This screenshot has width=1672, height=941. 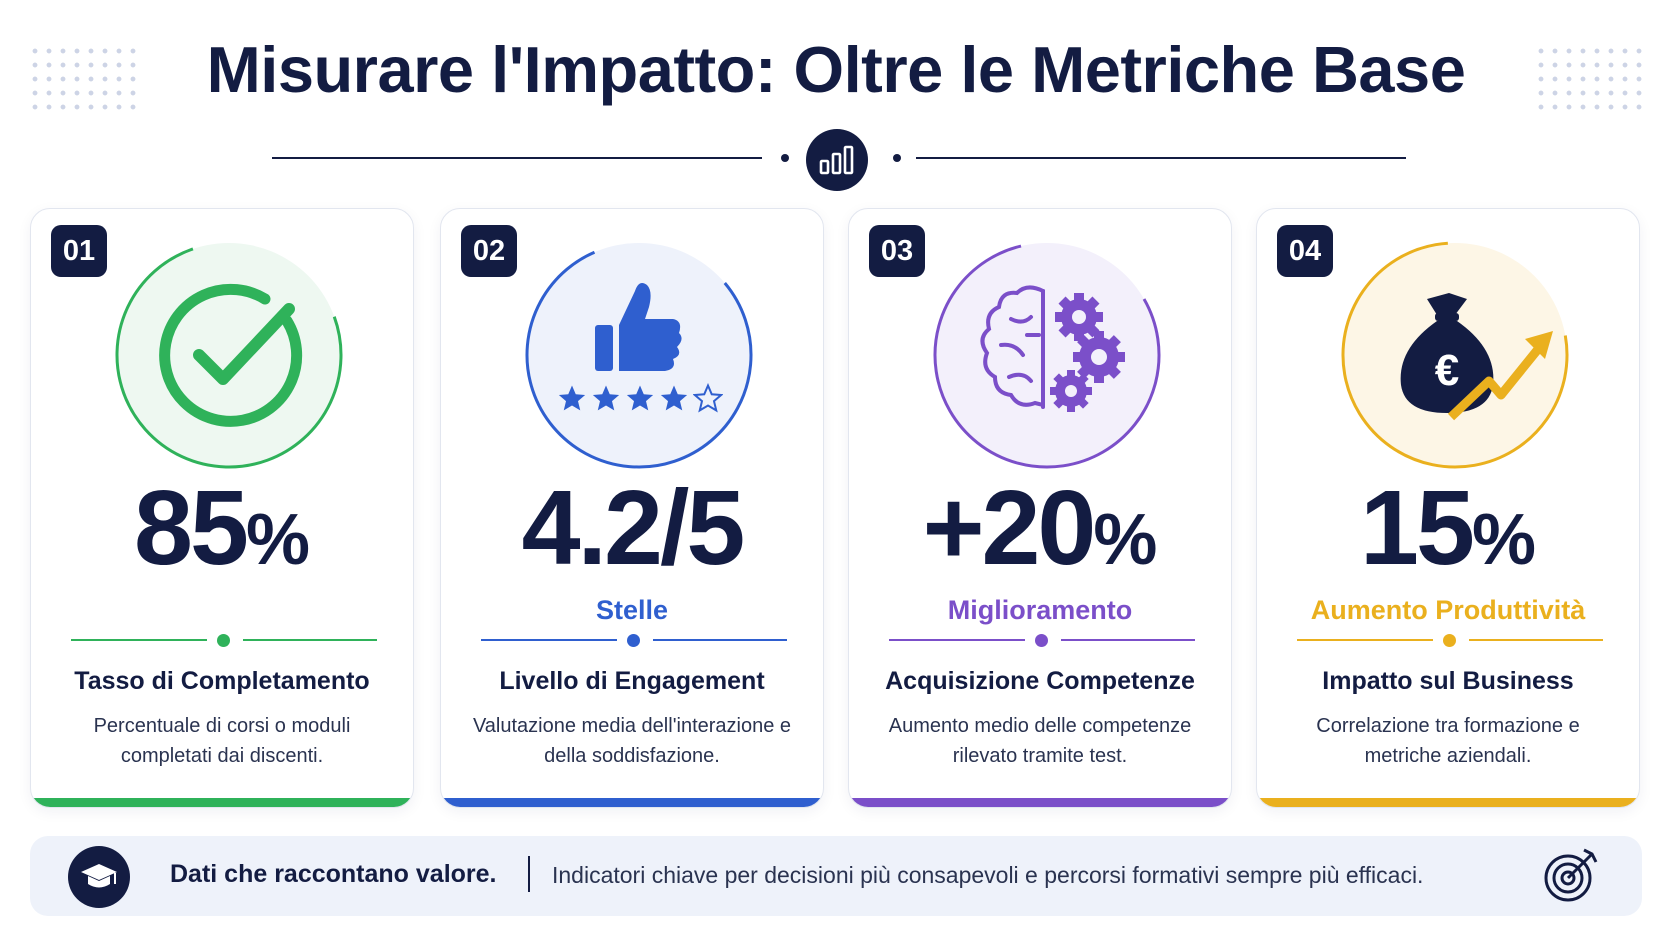 I want to click on title-divider-left, so click(x=517, y=158).